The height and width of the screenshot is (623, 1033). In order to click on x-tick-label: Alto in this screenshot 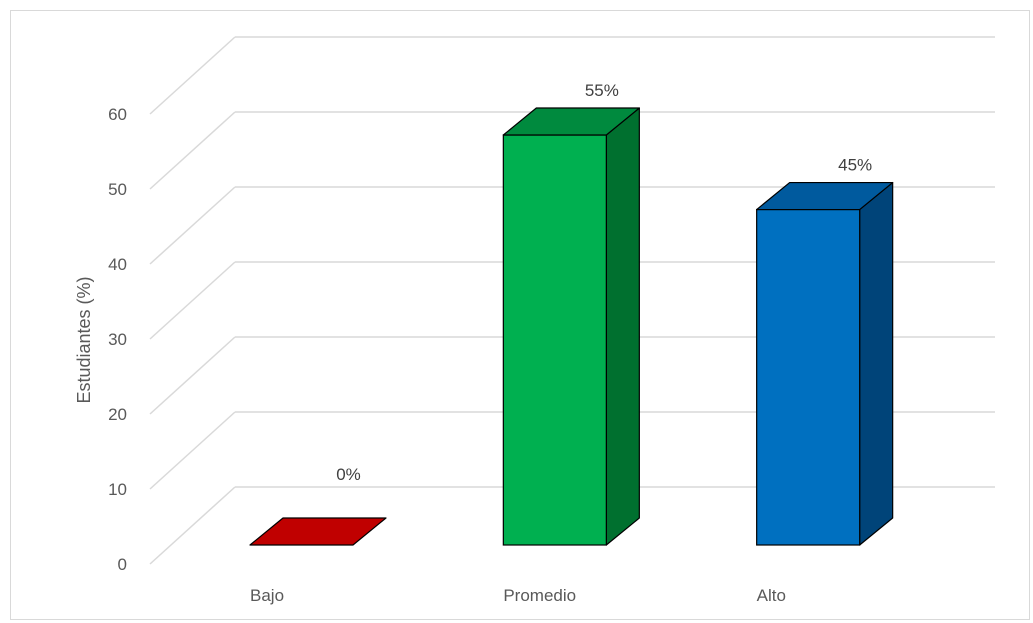, I will do `click(771, 595)`.